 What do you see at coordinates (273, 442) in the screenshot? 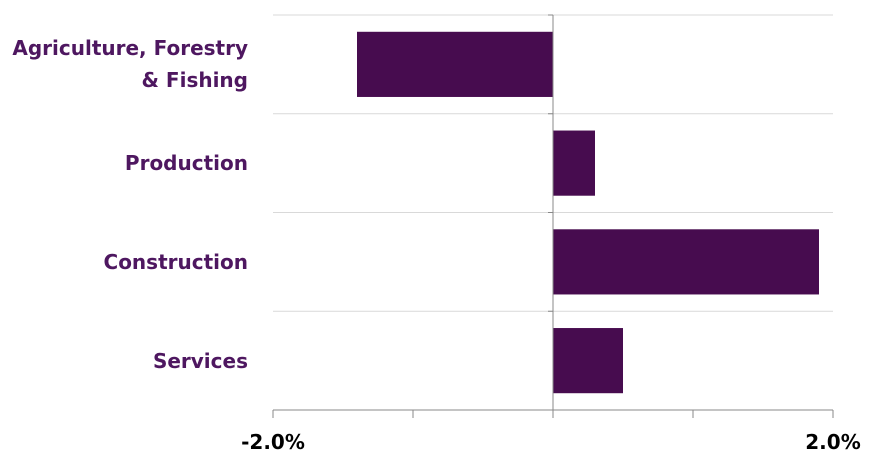
I see `x-tick-label: -2.0%` at bounding box center [273, 442].